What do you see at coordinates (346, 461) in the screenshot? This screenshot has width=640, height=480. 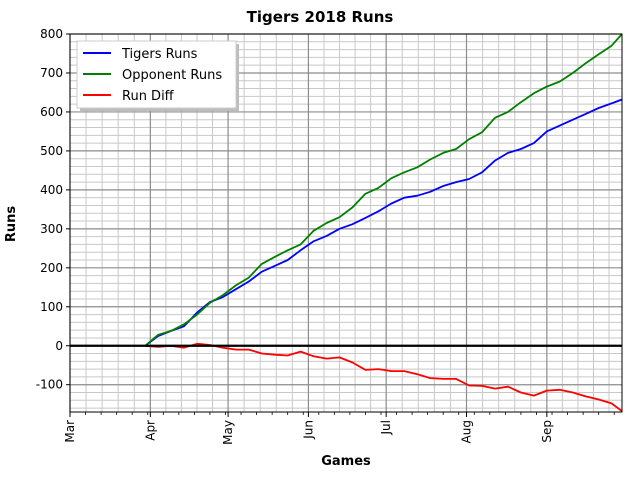 I see `x-axis-label: Games` at bounding box center [346, 461].